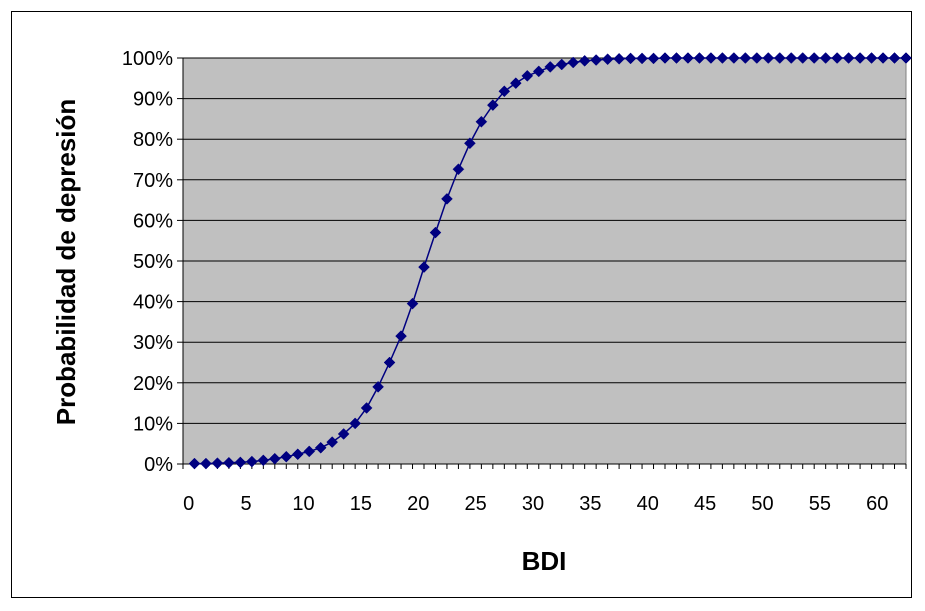 This screenshot has height=611, width=925. I want to click on y-tick-label: 40%, so click(153, 303).